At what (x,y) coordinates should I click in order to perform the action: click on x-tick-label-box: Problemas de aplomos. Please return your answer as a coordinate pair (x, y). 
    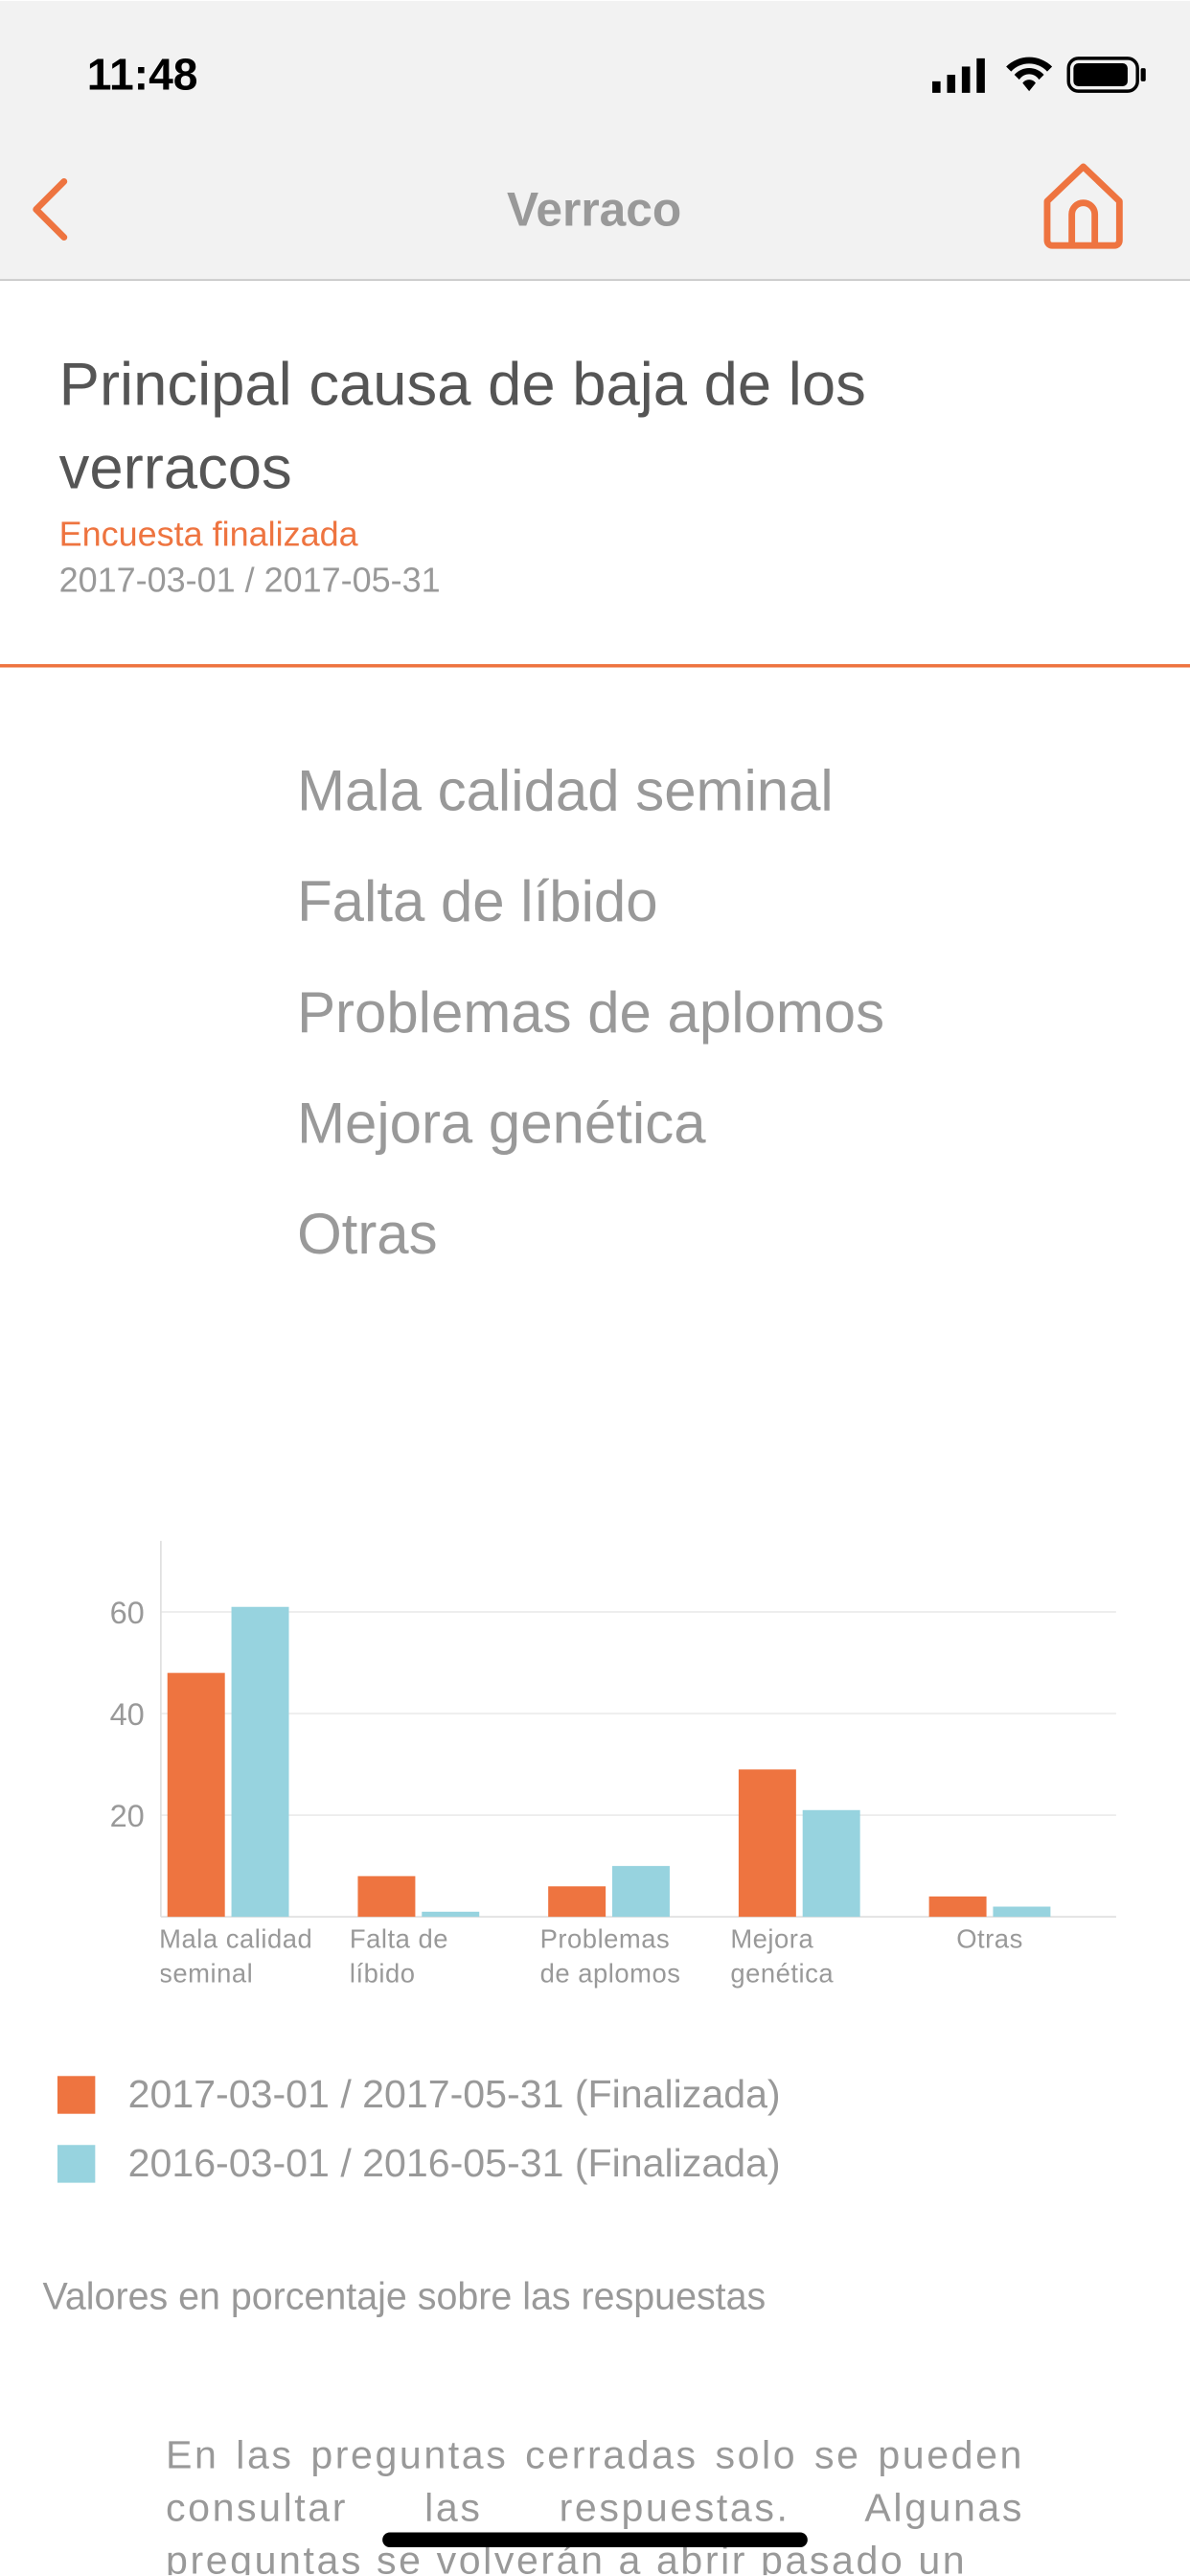
    Looking at the image, I should click on (610, 1958).